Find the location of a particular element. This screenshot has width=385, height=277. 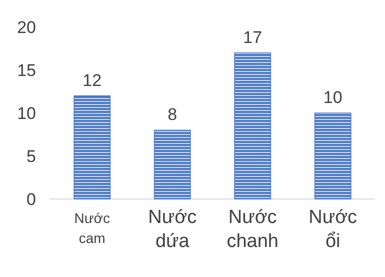

x-tick-label: Nước cam is located at coordinates (92, 228).